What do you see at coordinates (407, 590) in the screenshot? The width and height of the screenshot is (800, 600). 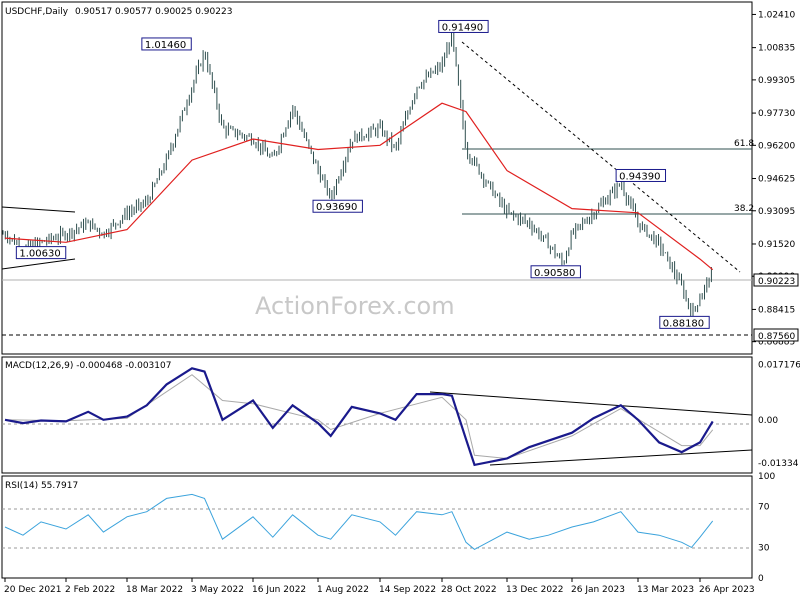 I see `date-tick-label-6: 14 Sep 2022` at bounding box center [407, 590].